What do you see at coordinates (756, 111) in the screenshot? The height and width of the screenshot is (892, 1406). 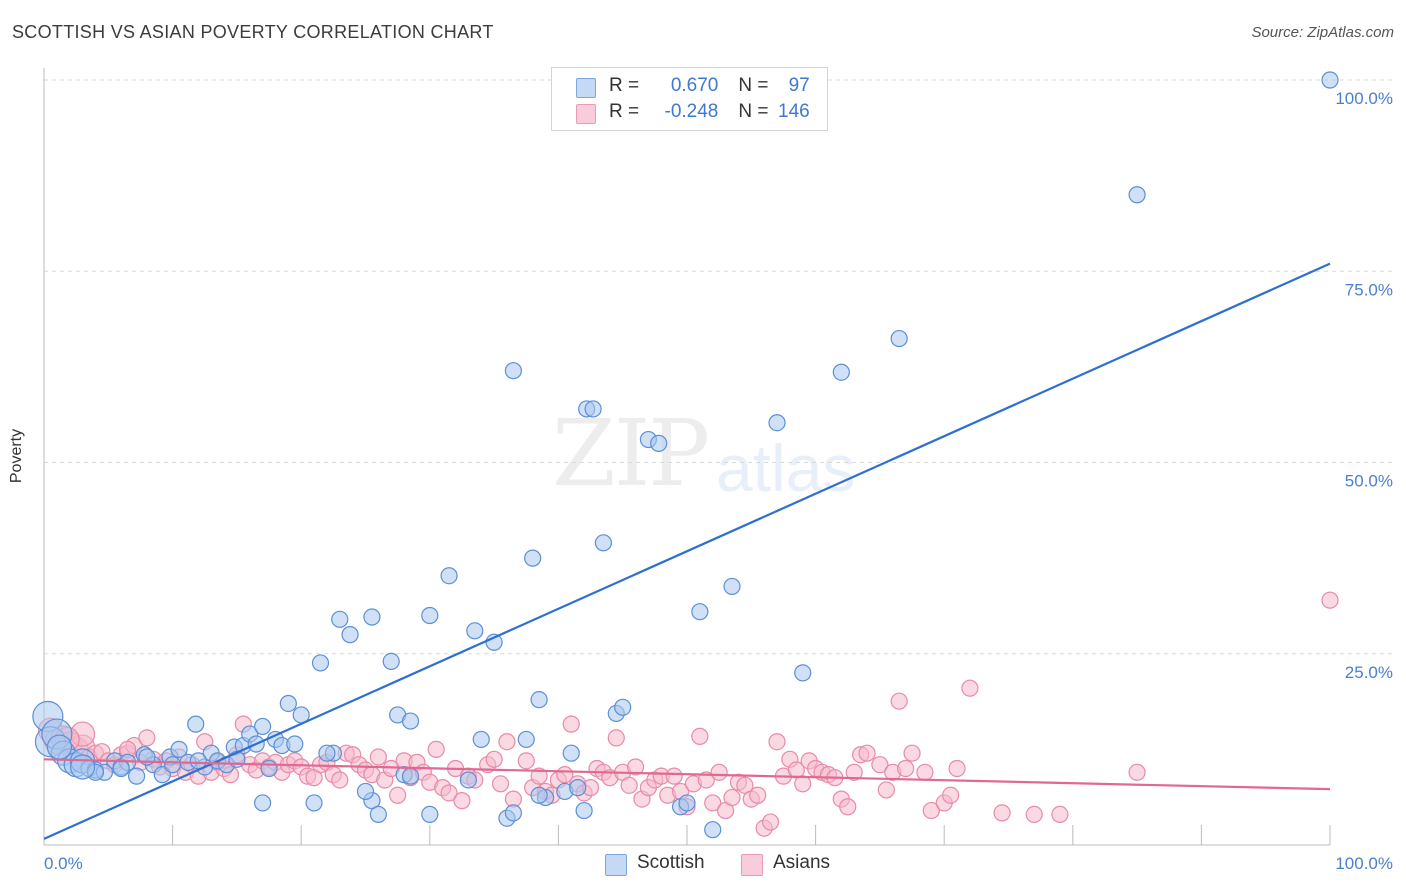 I see `asians-n-label: N =` at bounding box center [756, 111].